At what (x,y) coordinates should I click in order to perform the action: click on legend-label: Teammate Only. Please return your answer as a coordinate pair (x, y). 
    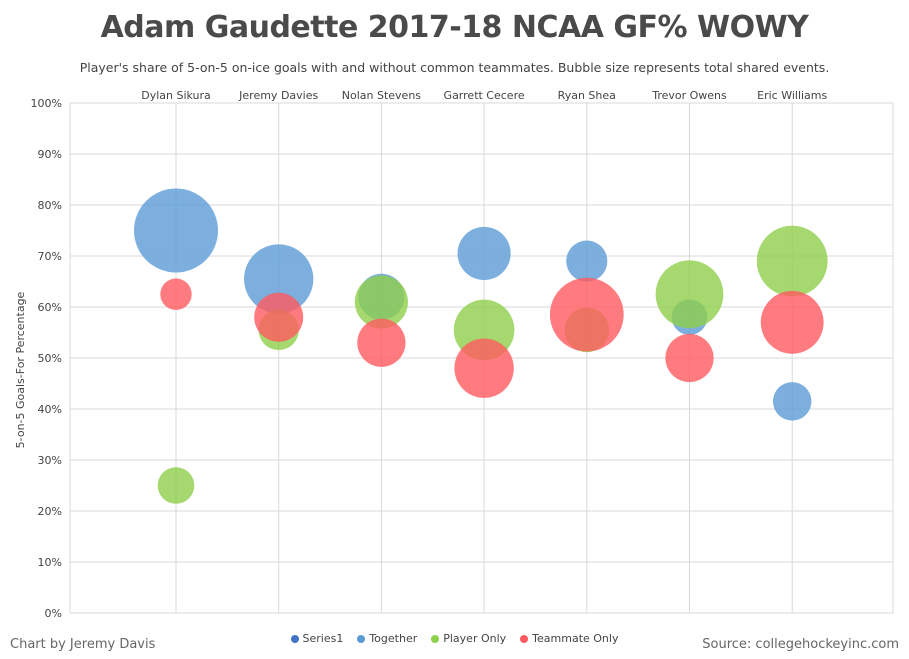
    Looking at the image, I should click on (575, 638).